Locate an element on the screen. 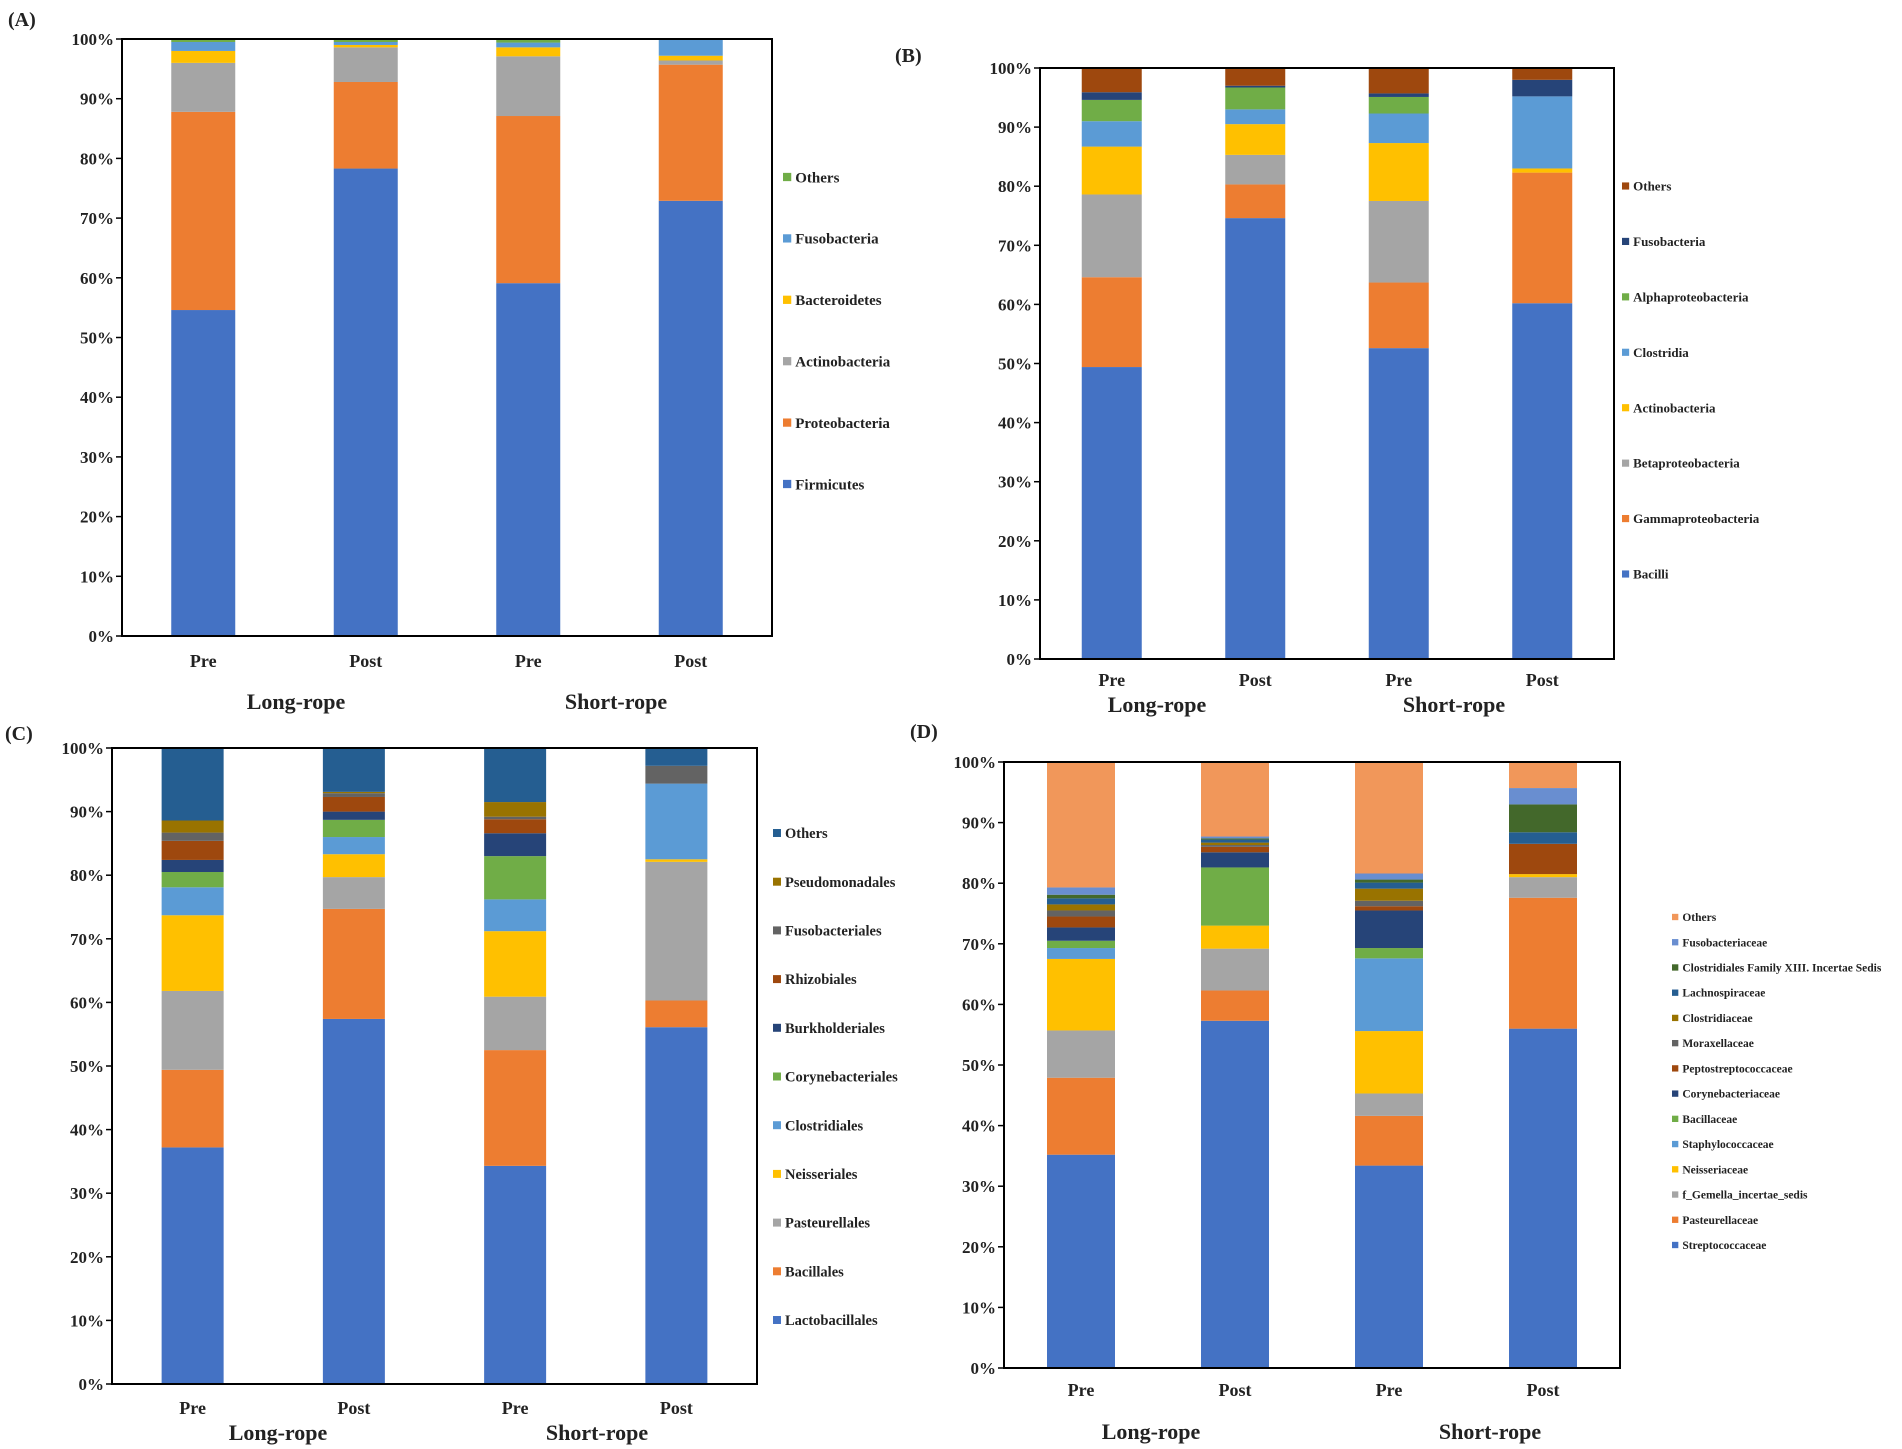 Image resolution: width=1902 pixels, height=1449 pixels. legend-label: Clostridiales is located at coordinates (824, 1126).